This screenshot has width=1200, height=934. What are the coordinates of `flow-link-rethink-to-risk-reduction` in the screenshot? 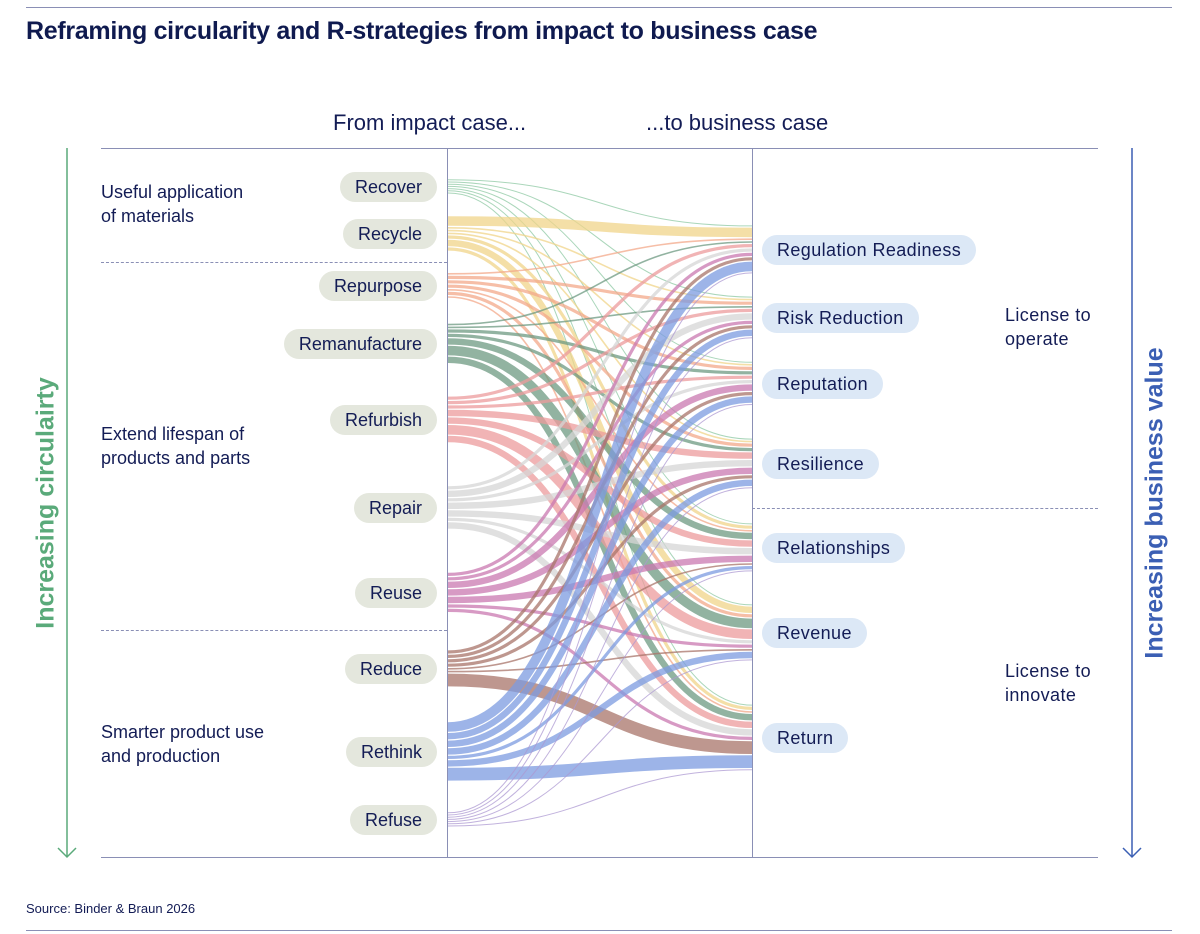 It's located at (600, 534).